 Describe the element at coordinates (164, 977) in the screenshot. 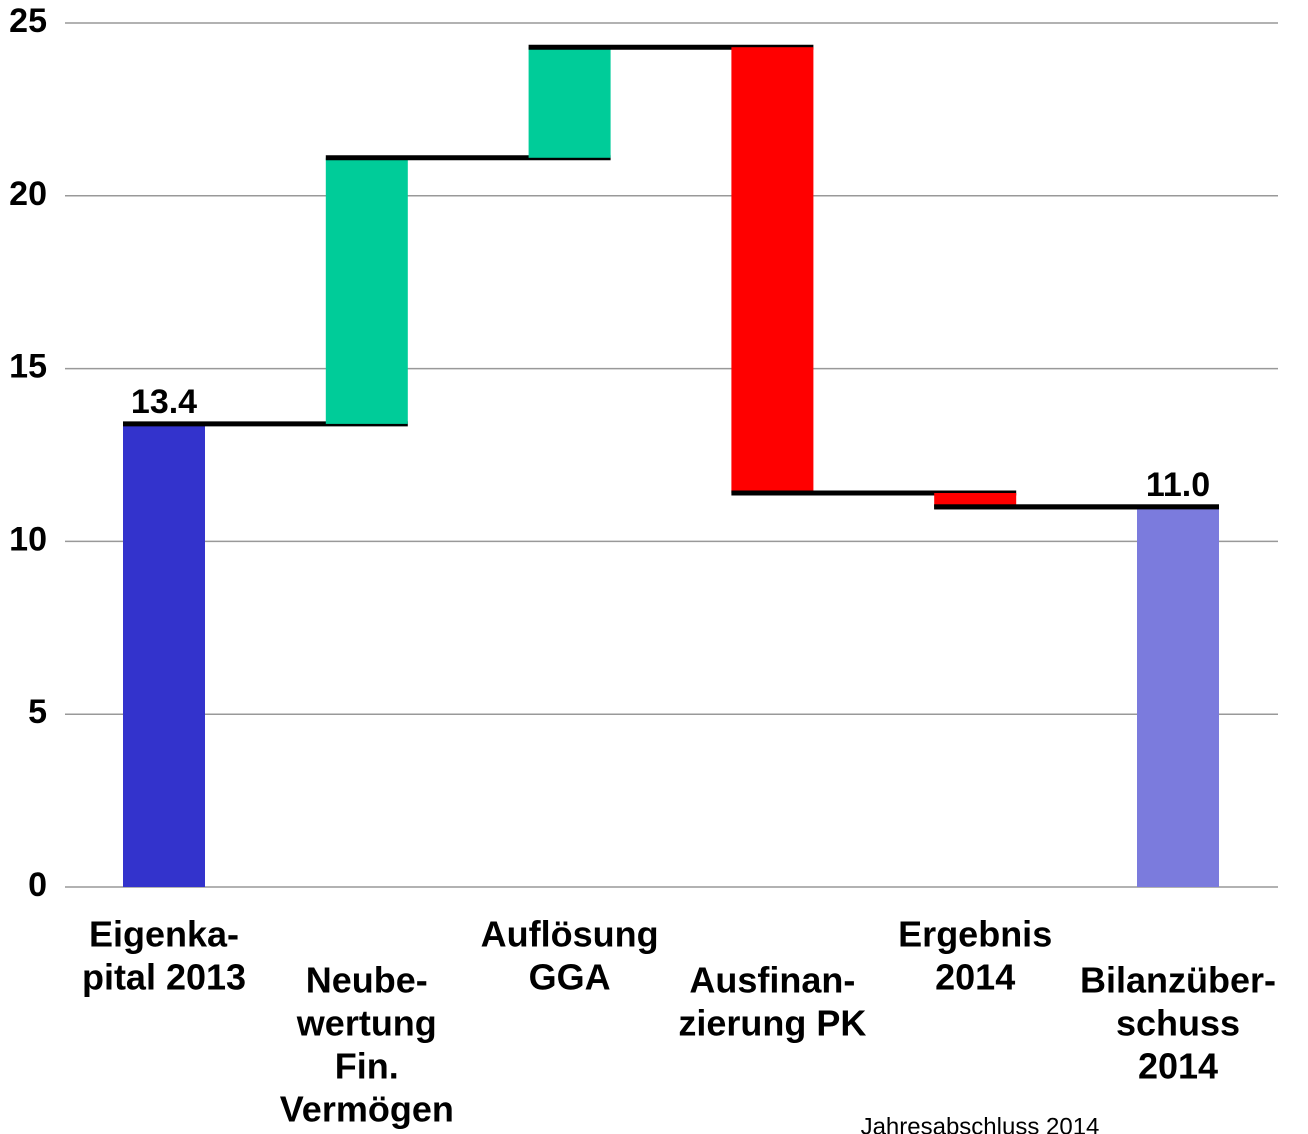

I see `x-tick-label: pital 2013` at that location.